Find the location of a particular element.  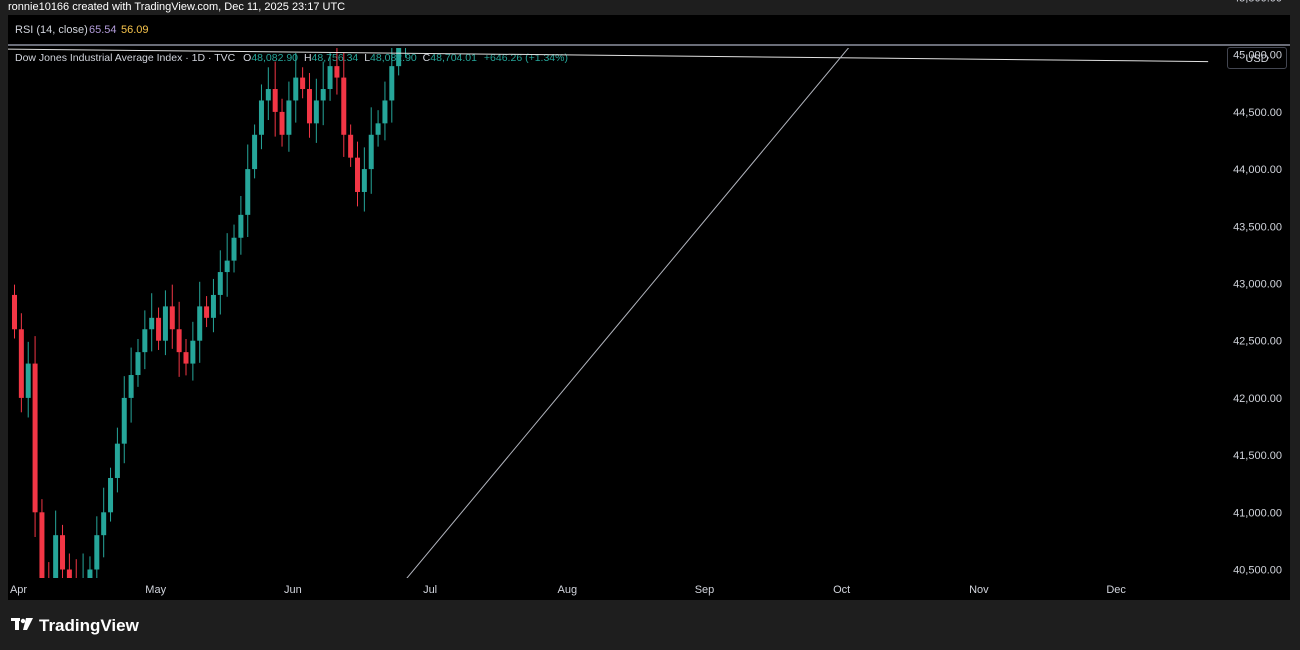

rsi-label: RSI (14, close) is located at coordinates (51, 30).